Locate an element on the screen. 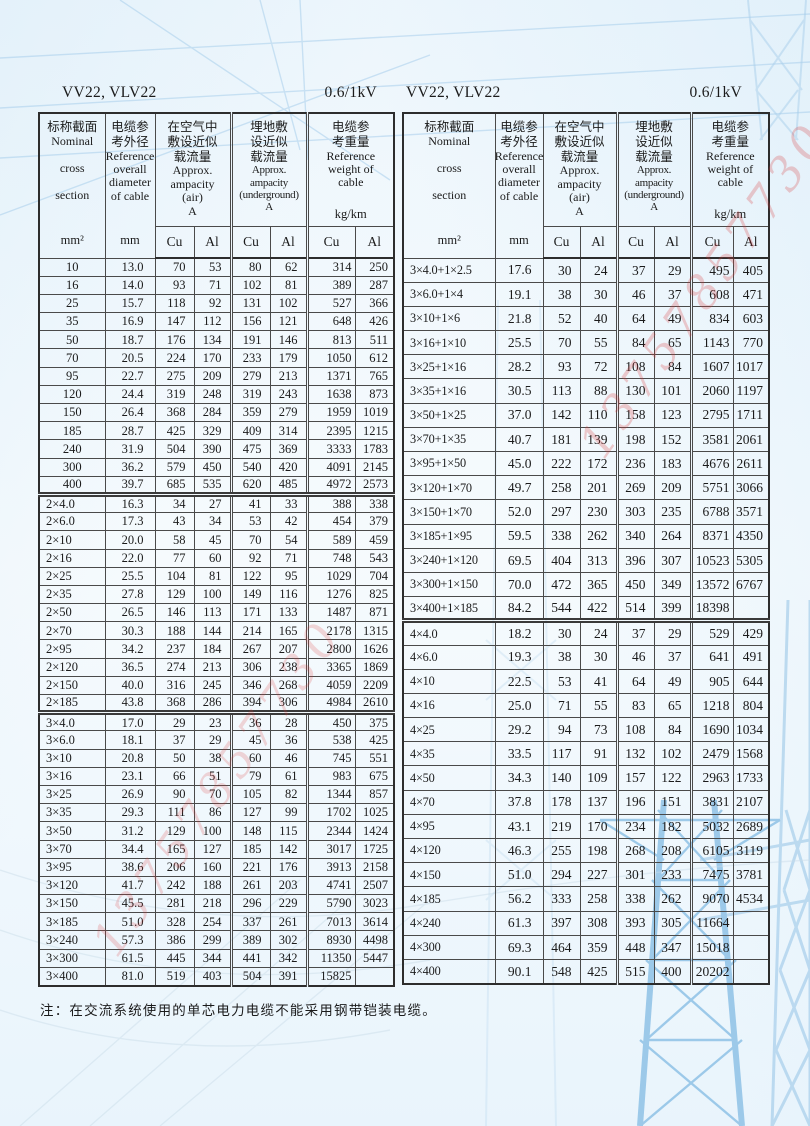 Image resolution: width=810 pixels, height=1126 pixels. cell-cu-underground: 359 is located at coordinates (250, 412).